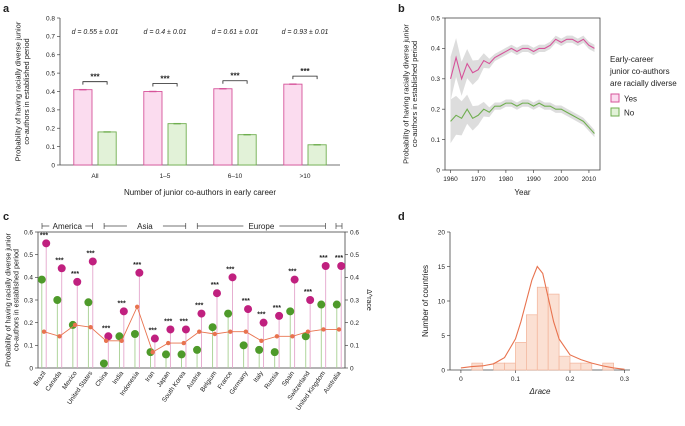 The height and width of the screenshot is (426, 685). I want to click on panel-d-x-label: Δrace, so click(540, 391).